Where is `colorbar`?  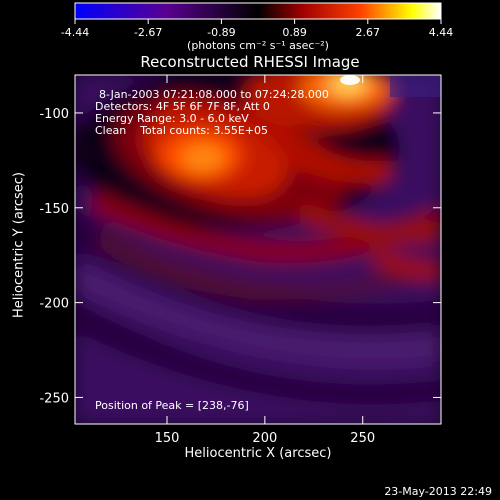
colorbar is located at coordinates (258, 11).